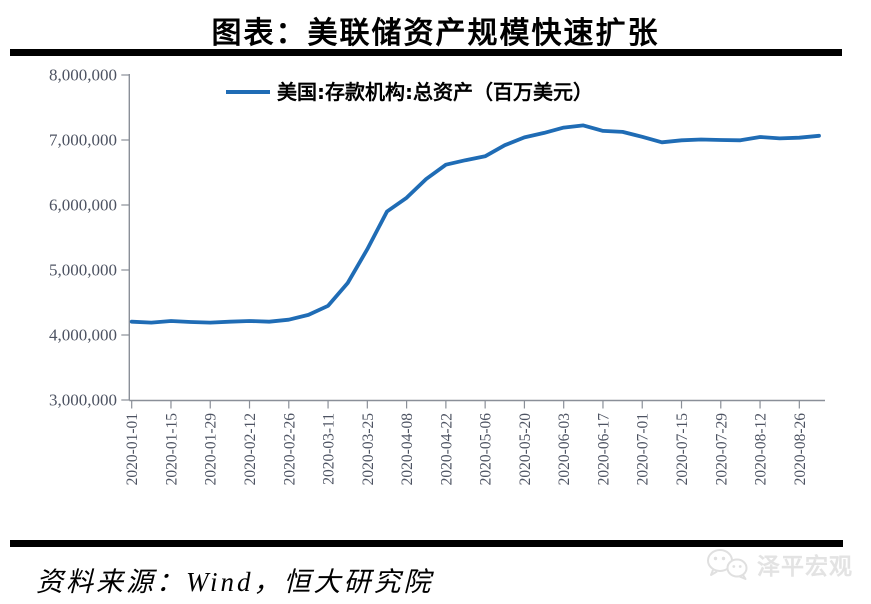 Image resolution: width=871 pixels, height=604 pixels. I want to click on bottom-divider, so click(426, 543).